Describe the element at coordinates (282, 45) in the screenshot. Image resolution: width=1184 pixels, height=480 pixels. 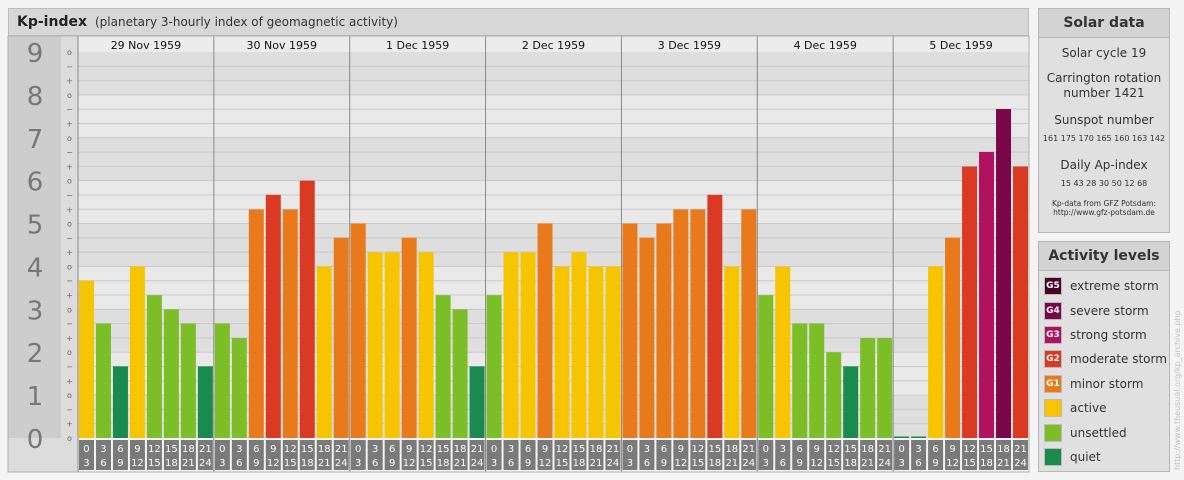
I see `day-label: 30 Nov 1959` at that location.